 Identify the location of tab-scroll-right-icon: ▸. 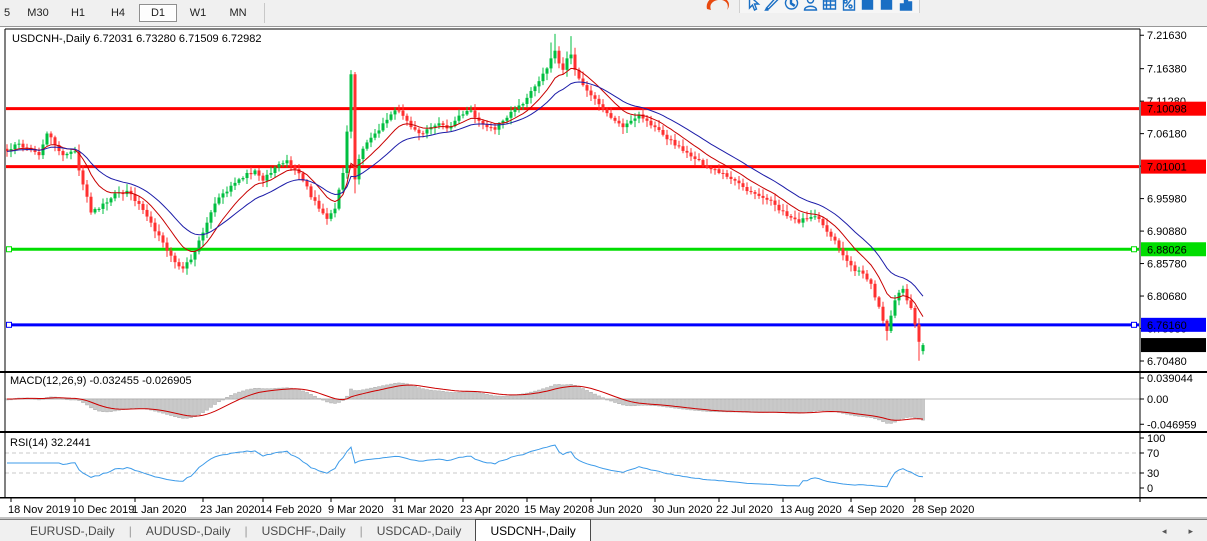
(1190, 530).